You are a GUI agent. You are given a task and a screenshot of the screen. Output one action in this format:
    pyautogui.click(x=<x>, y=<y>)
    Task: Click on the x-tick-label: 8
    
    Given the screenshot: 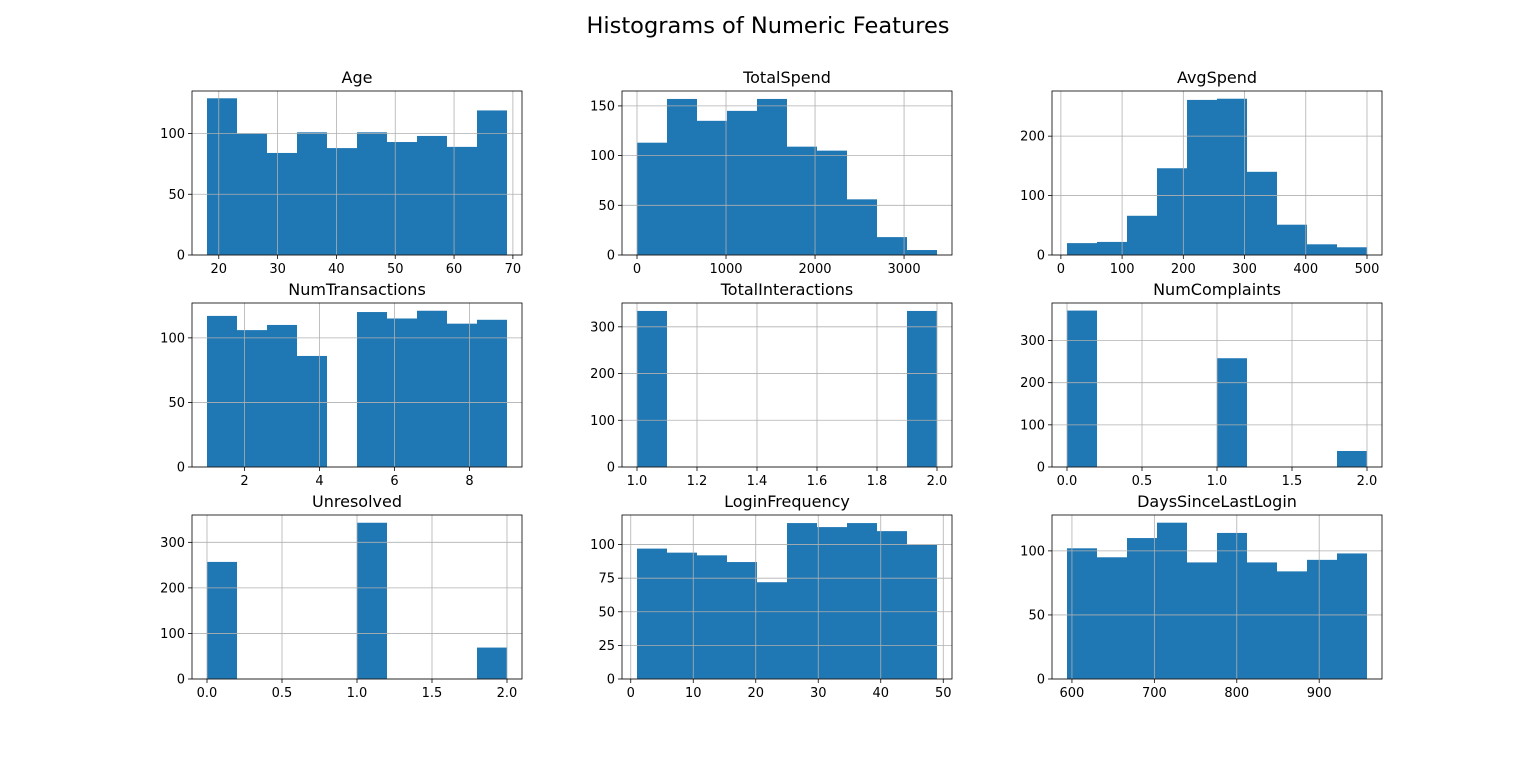 What is the action you would take?
    pyautogui.click(x=469, y=481)
    